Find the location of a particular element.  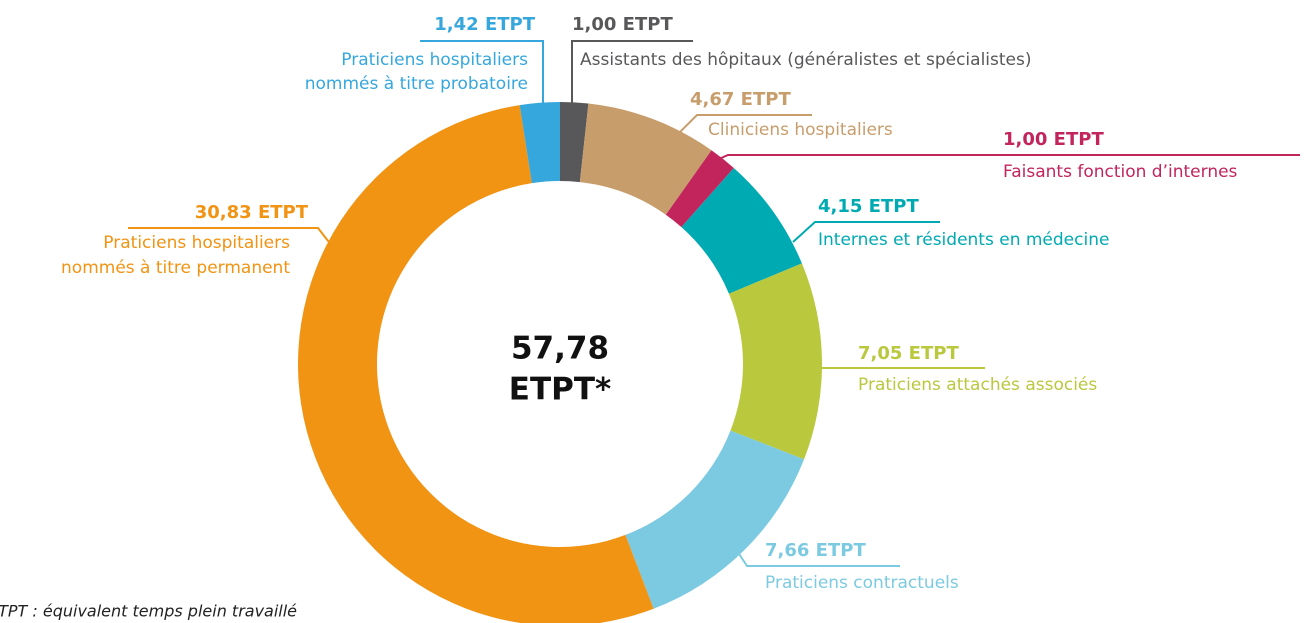

category-label: Internes et résidents en médecine is located at coordinates (963, 240).